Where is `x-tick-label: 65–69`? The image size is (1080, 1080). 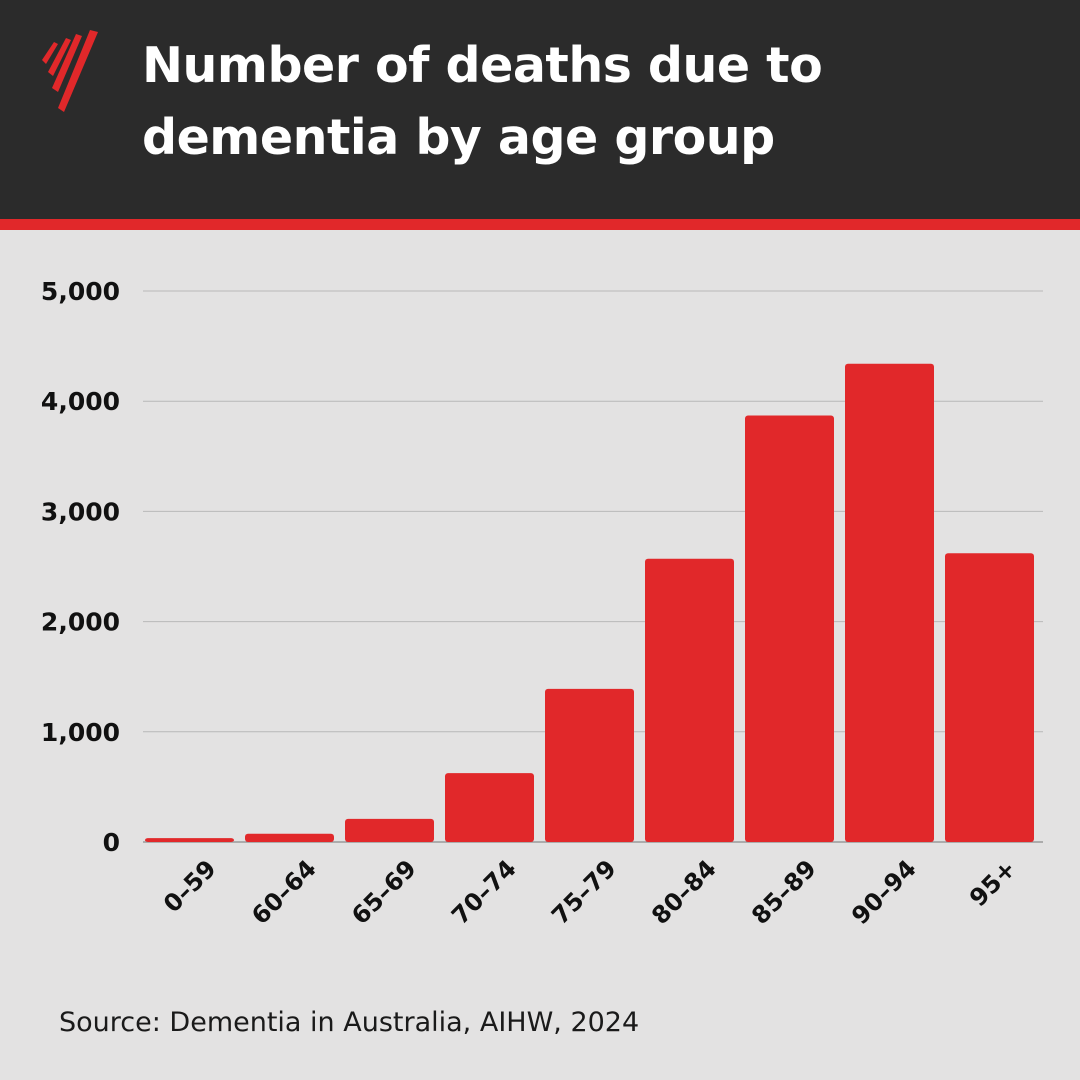
x-tick-label: 65–69 is located at coordinates (384, 892).